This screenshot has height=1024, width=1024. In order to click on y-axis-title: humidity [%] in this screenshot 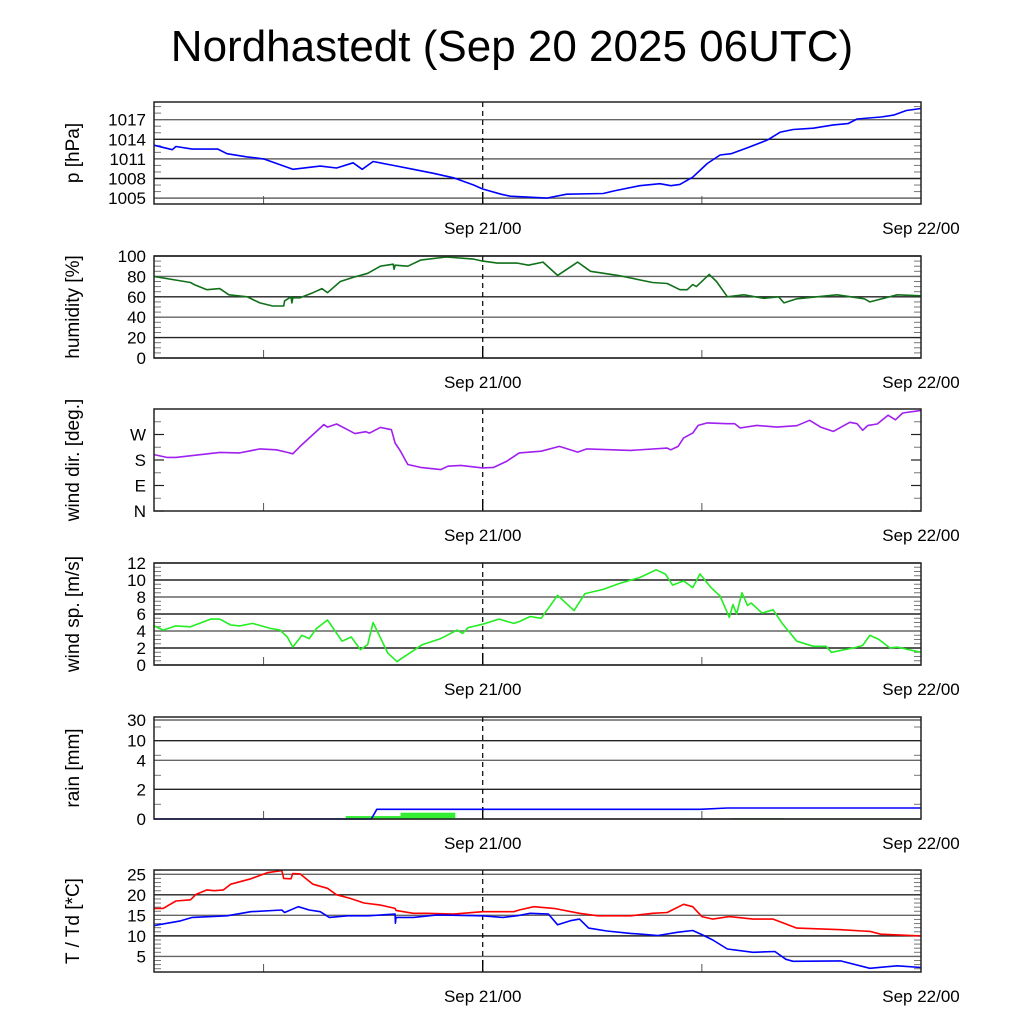, I will do `click(73, 306)`.